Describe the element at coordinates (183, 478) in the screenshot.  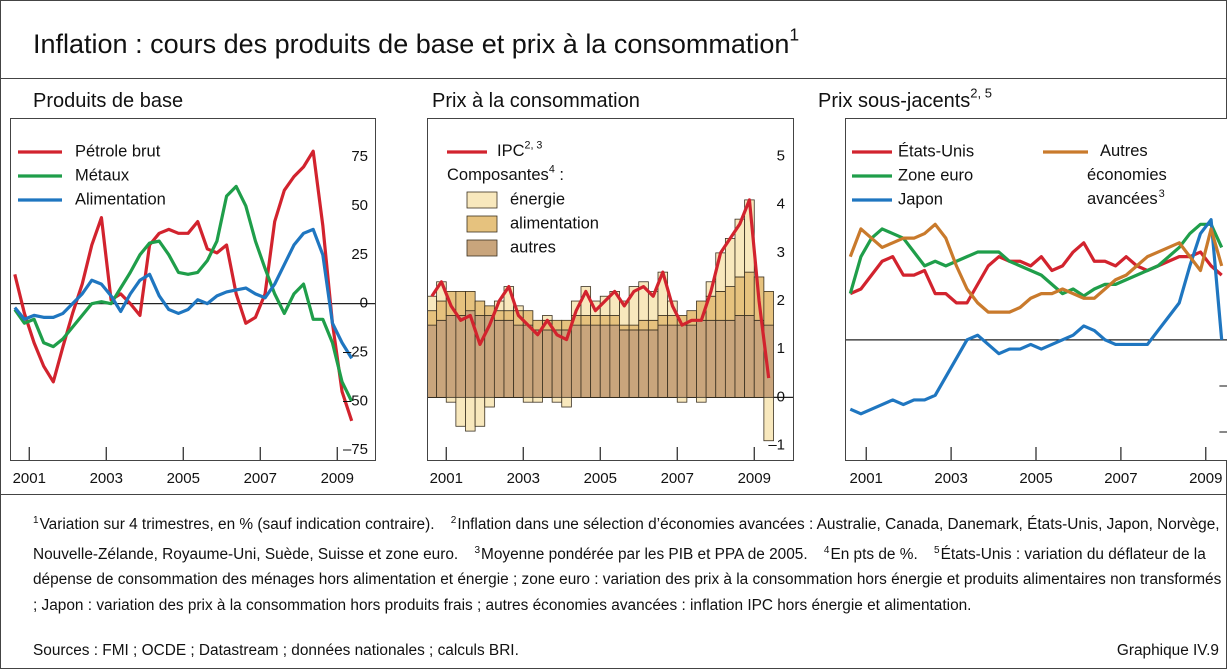
I see `x-tick-label: 2005` at that location.